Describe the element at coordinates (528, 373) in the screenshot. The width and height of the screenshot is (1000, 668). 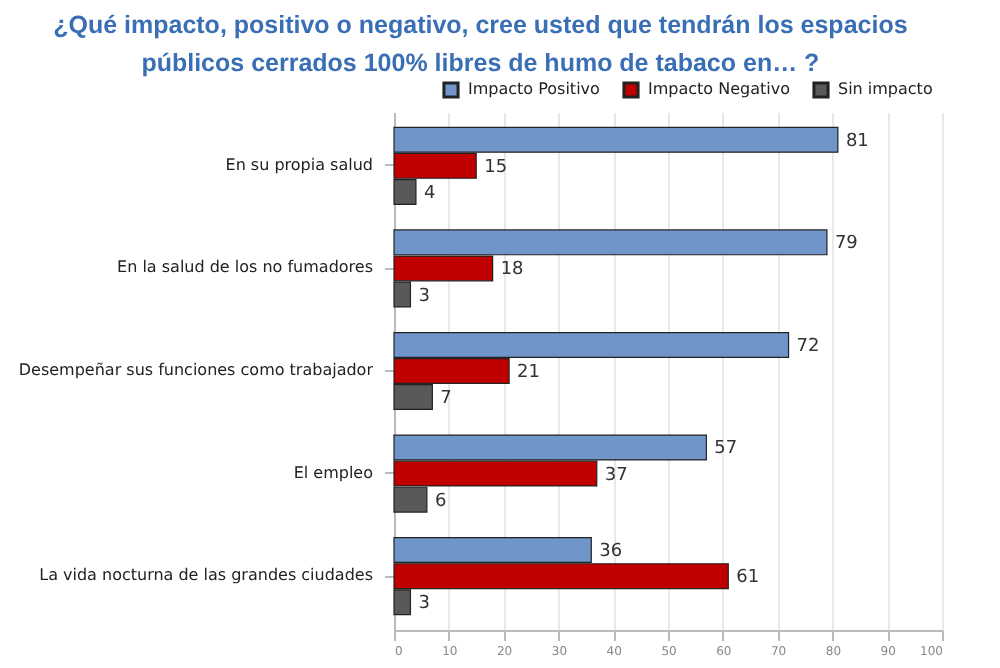
I see `data-label: 21` at that location.